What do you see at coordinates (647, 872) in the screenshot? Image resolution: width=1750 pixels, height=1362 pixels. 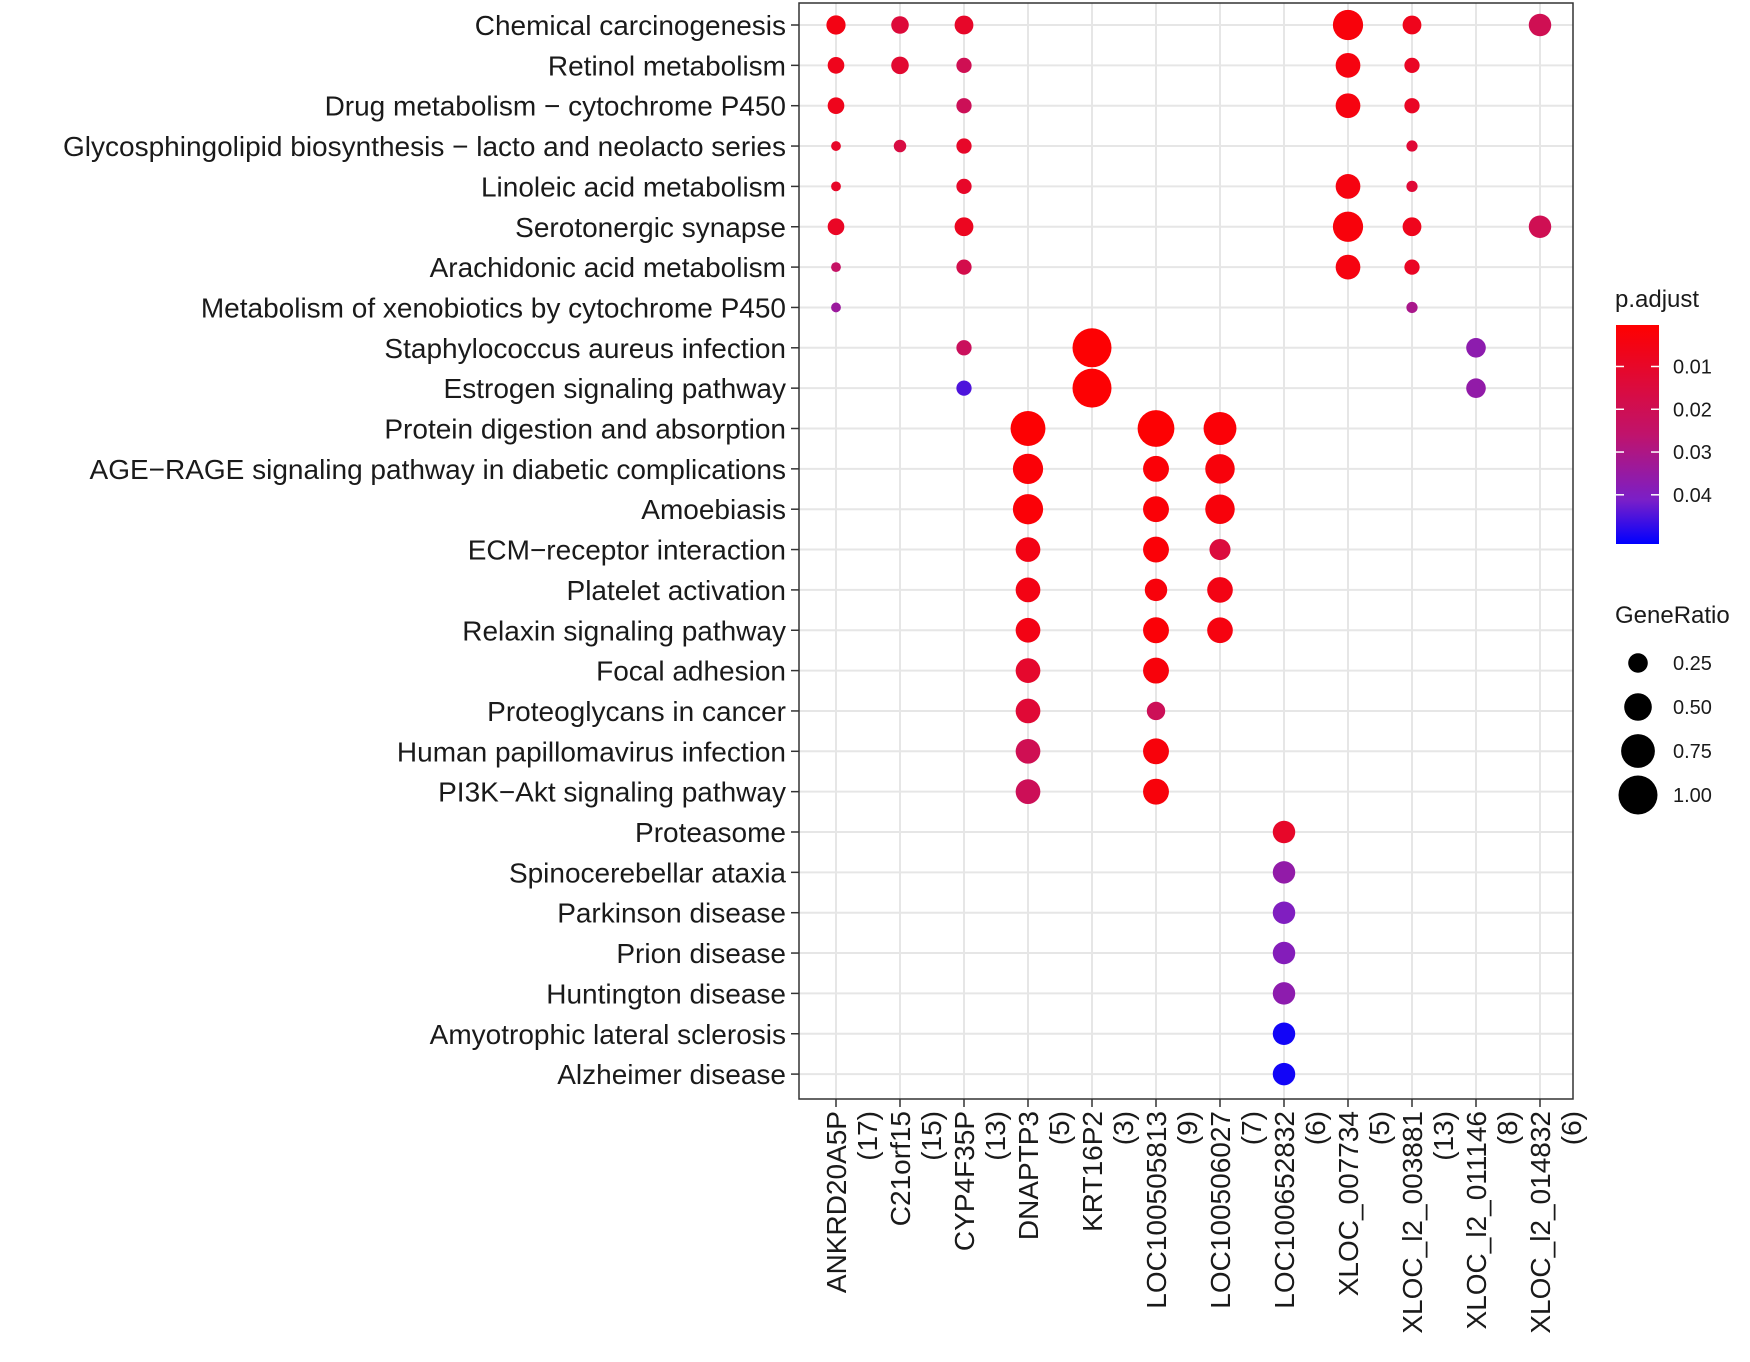 I see `y-label-spinocerebellar-ataxia: Spinocerebellar ataxia` at bounding box center [647, 872].